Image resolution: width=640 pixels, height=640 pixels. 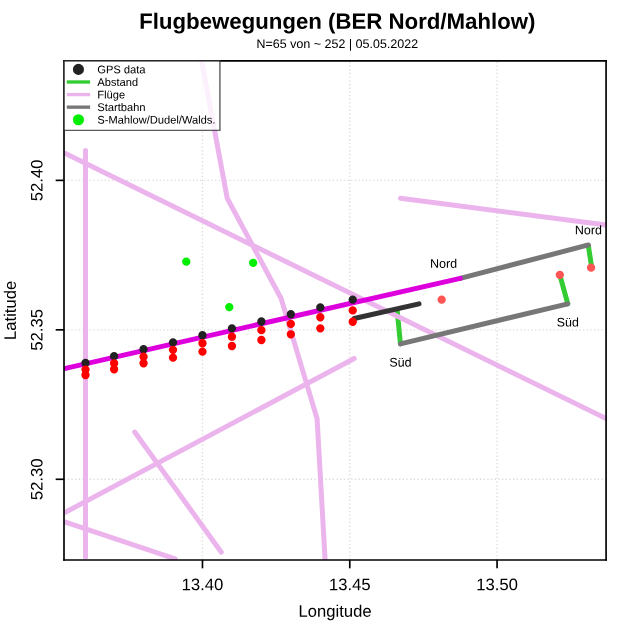 I want to click on x-tick-label: 13.50, so click(x=497, y=584).